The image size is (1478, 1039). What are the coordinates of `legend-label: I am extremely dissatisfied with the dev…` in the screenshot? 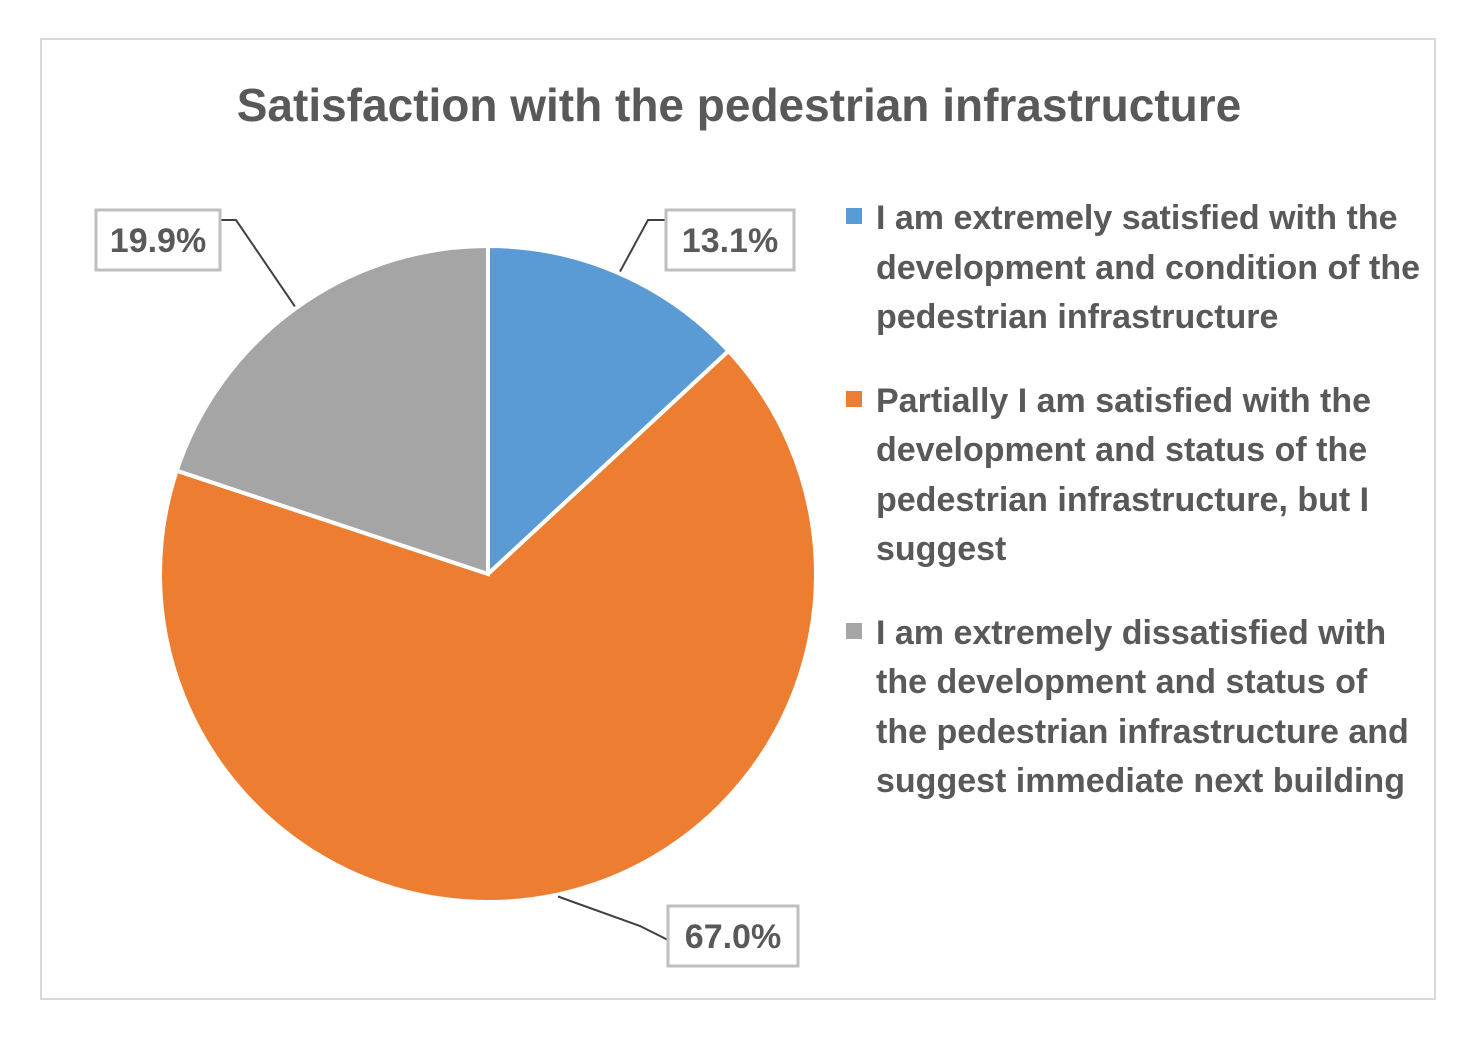 It's located at (1142, 707).